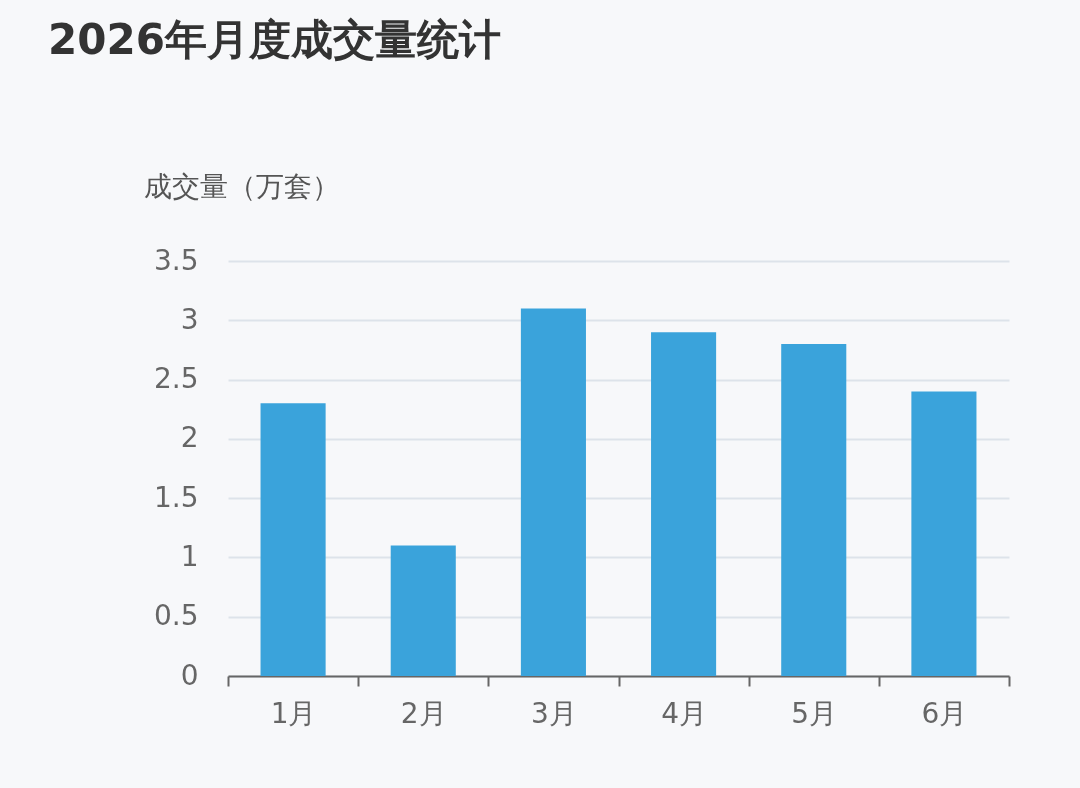 The height and width of the screenshot is (788, 1080). What do you see at coordinates (814, 713) in the screenshot?
I see `x-tick-label: 5月` at bounding box center [814, 713].